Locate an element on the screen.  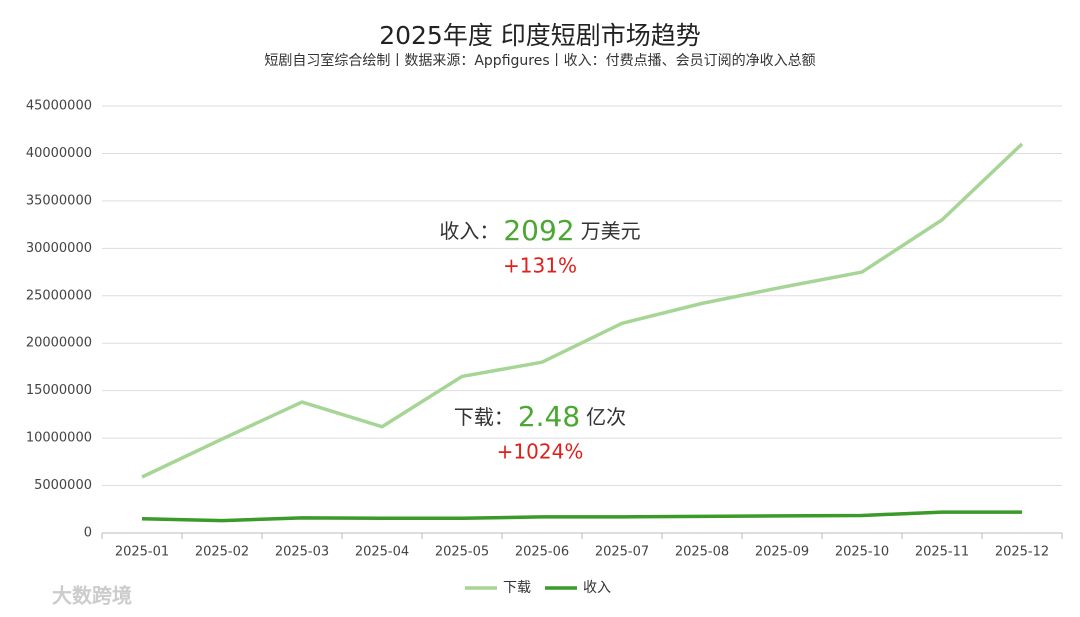
x-tick-label: 2025-12 is located at coordinates (1022, 552).